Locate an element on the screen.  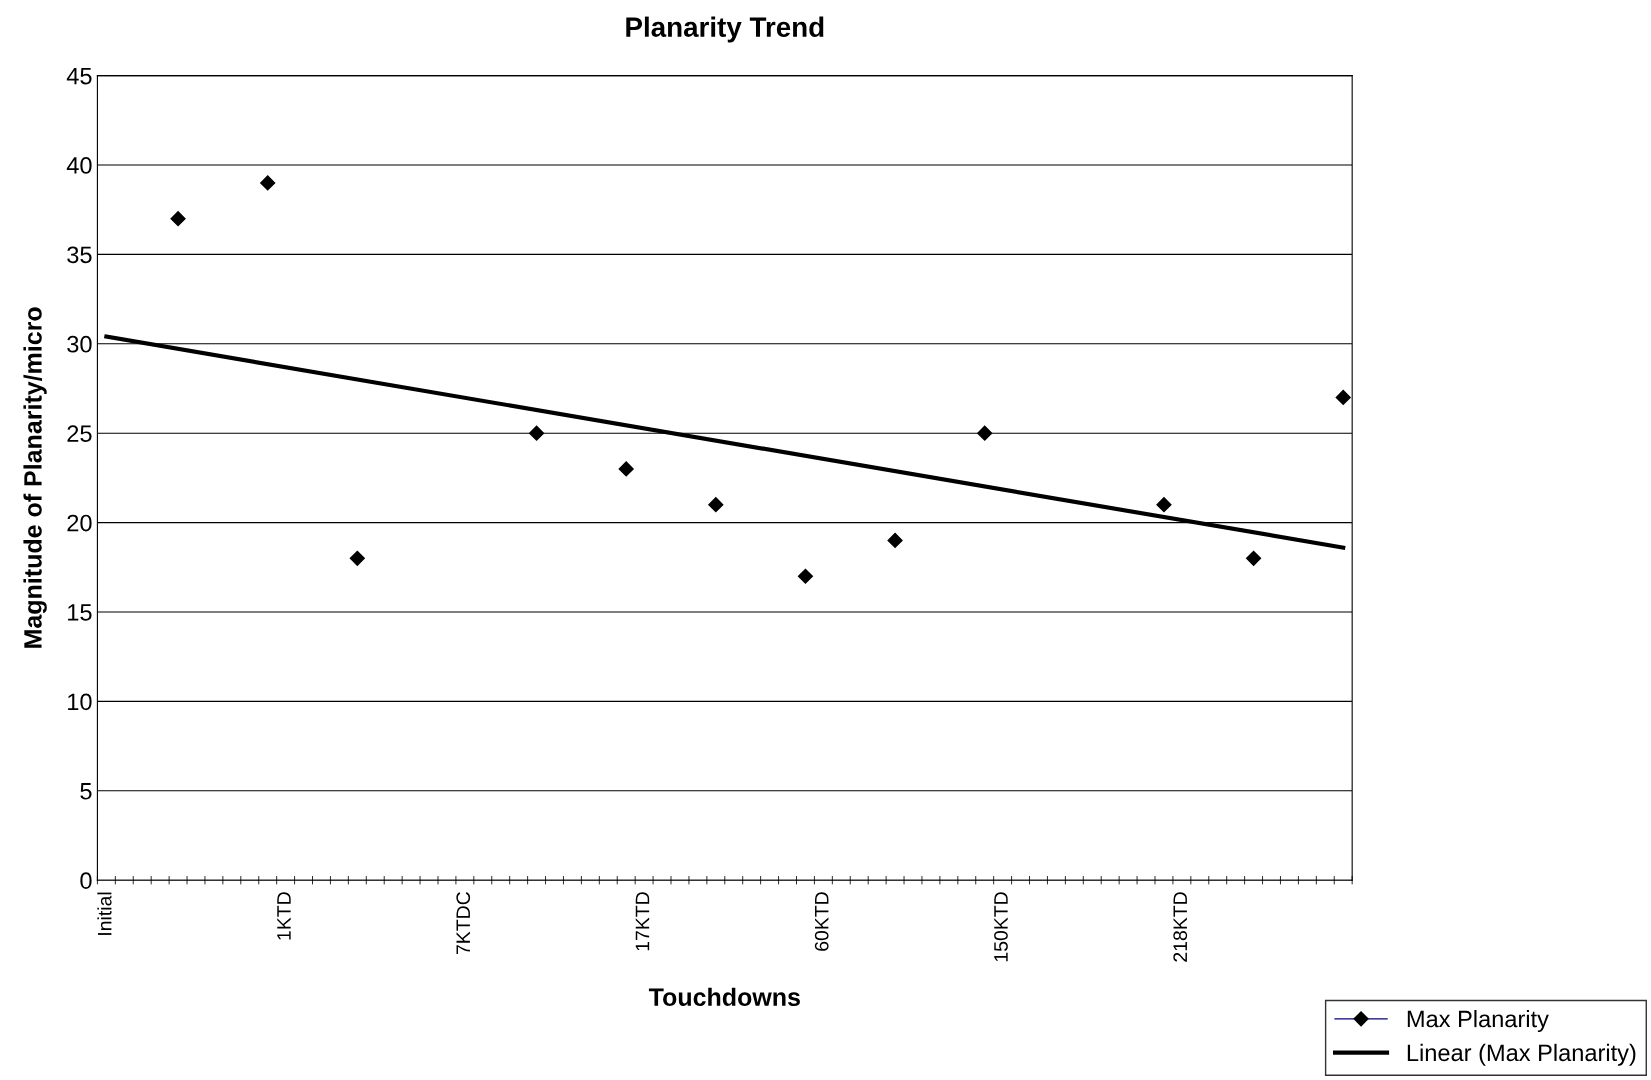
chart-title: Planarity Trend is located at coordinates (725, 29).